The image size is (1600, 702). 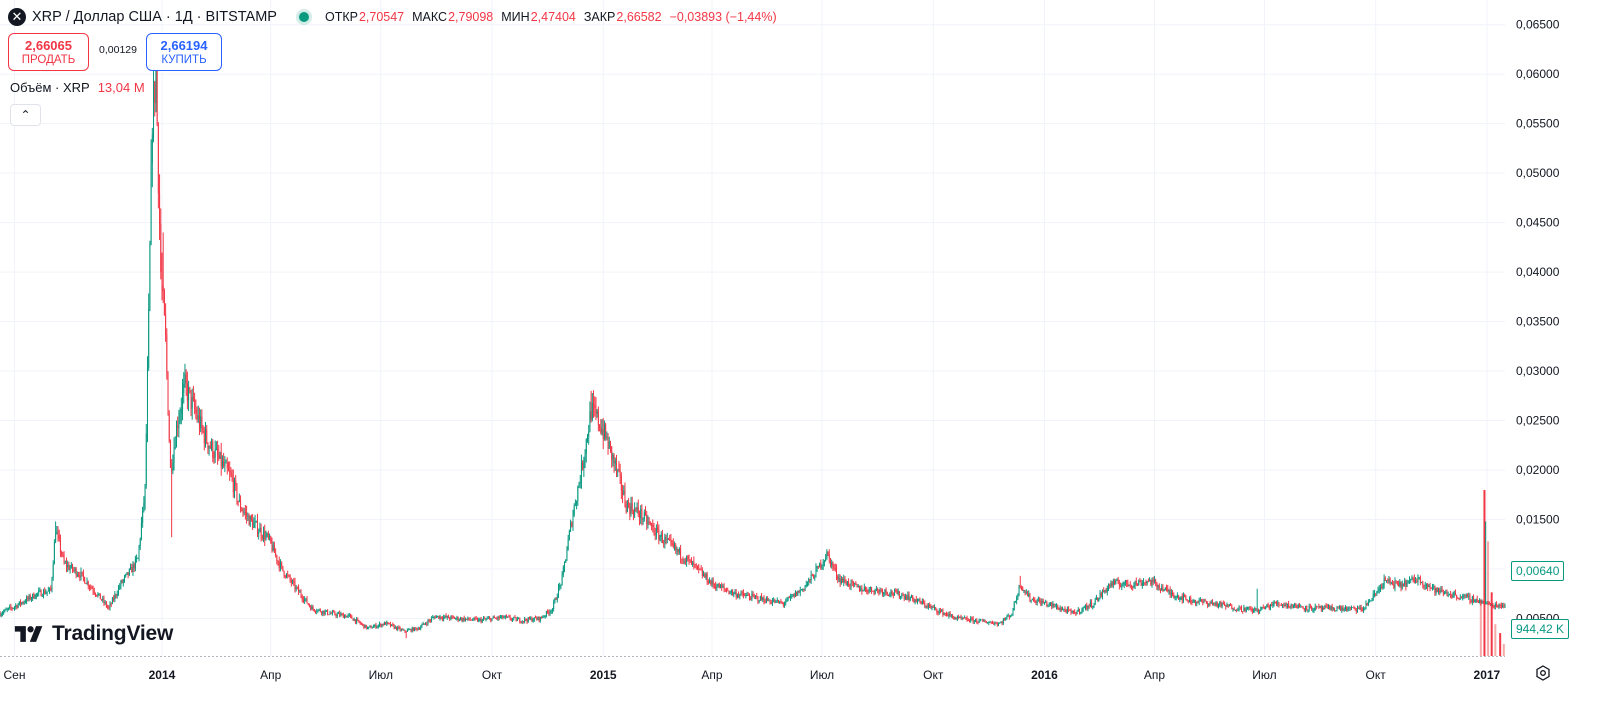 I want to click on buy-button: 2,66194 КУПИТЬ, so click(x=184, y=52).